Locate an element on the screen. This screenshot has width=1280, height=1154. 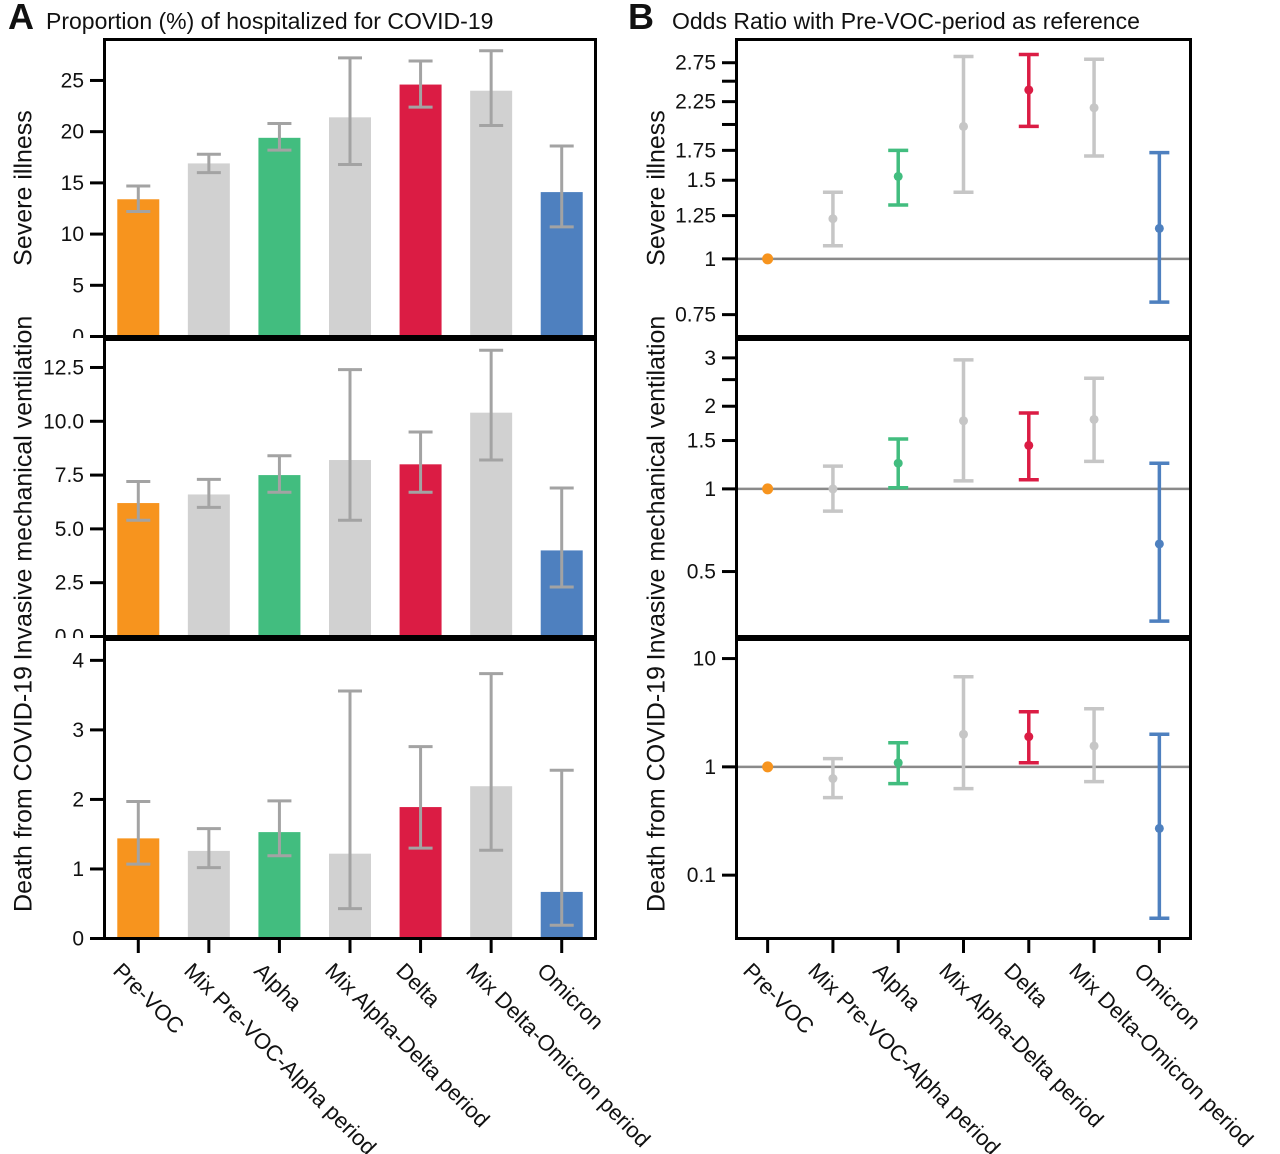
y-axis-label-a-imv: Invasive mechanical ventilation is located at coordinates (23, 488).